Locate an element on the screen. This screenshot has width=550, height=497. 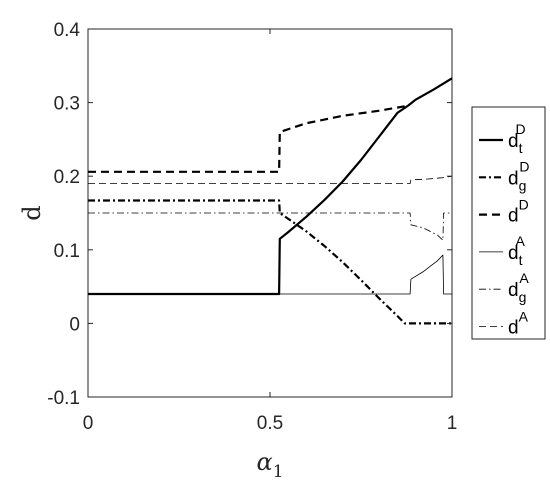
y-tick-label-3: 0.1 is located at coordinates (67, 251).